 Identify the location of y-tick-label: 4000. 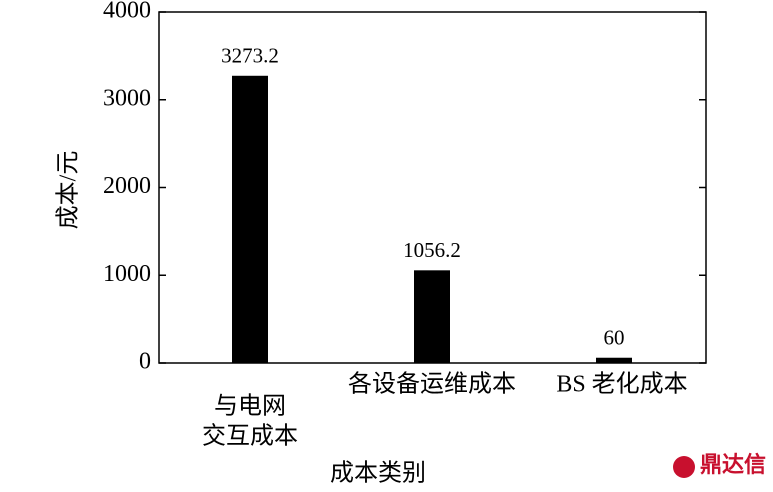
(127, 12).